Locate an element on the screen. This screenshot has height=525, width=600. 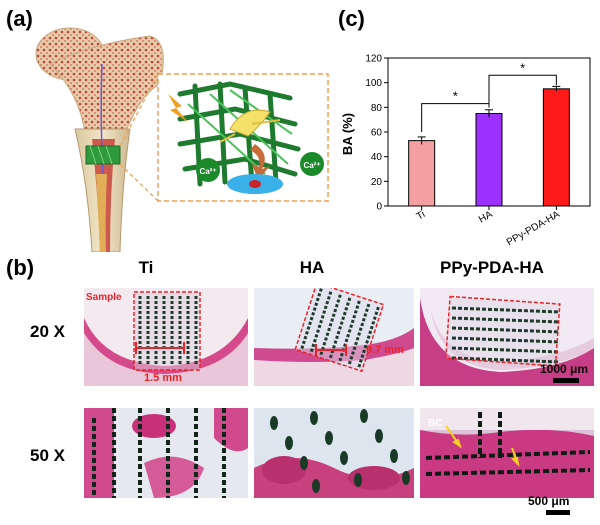
column-header-ha: HA is located at coordinates (312, 267).